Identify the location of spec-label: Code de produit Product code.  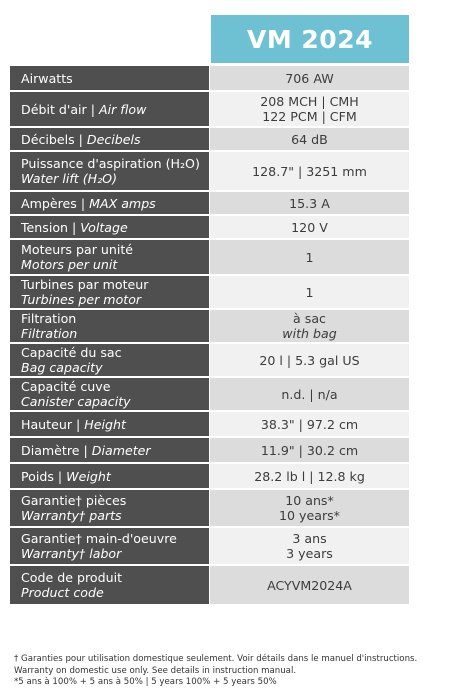
(110, 585).